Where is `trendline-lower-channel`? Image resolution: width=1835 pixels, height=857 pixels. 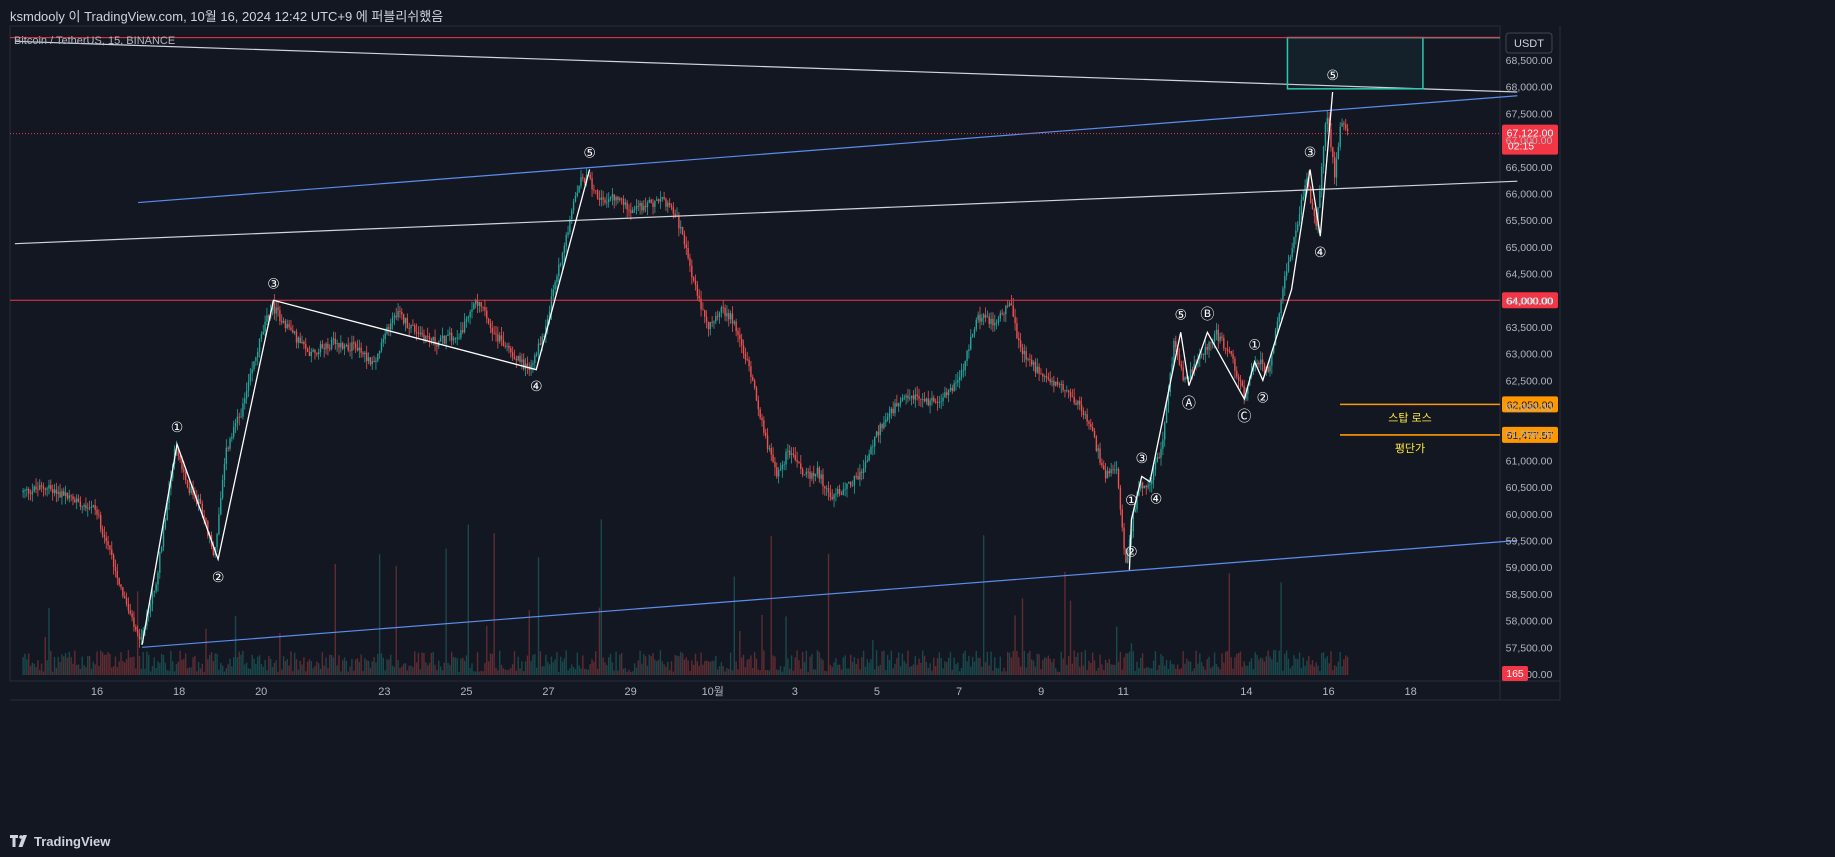
trendline-lower-channel is located at coordinates (830, 593).